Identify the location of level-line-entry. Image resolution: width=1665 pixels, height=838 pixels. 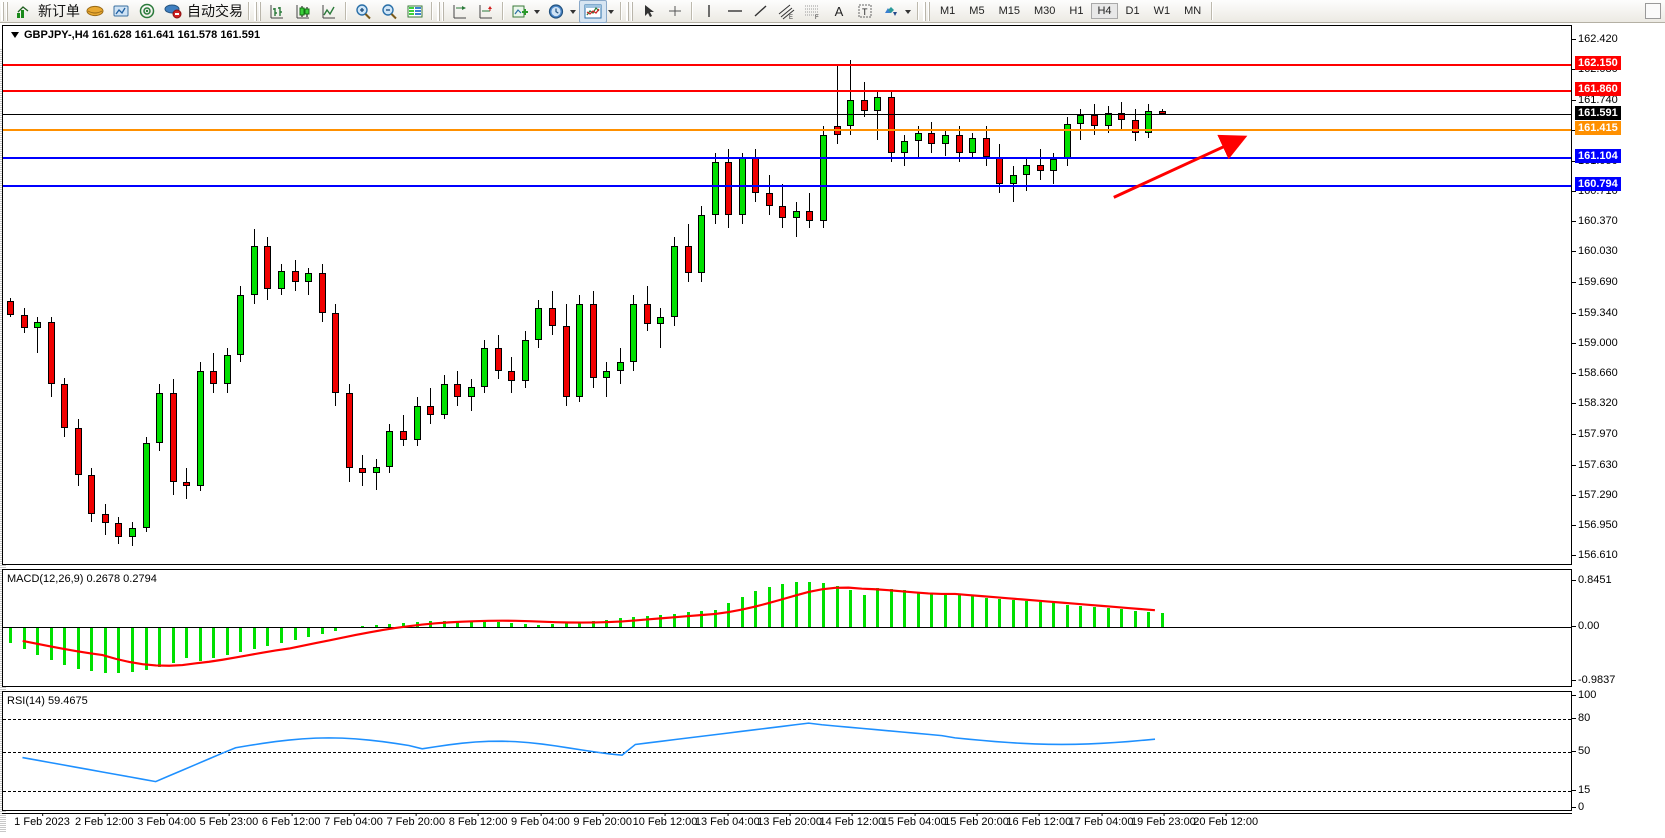
(787, 130).